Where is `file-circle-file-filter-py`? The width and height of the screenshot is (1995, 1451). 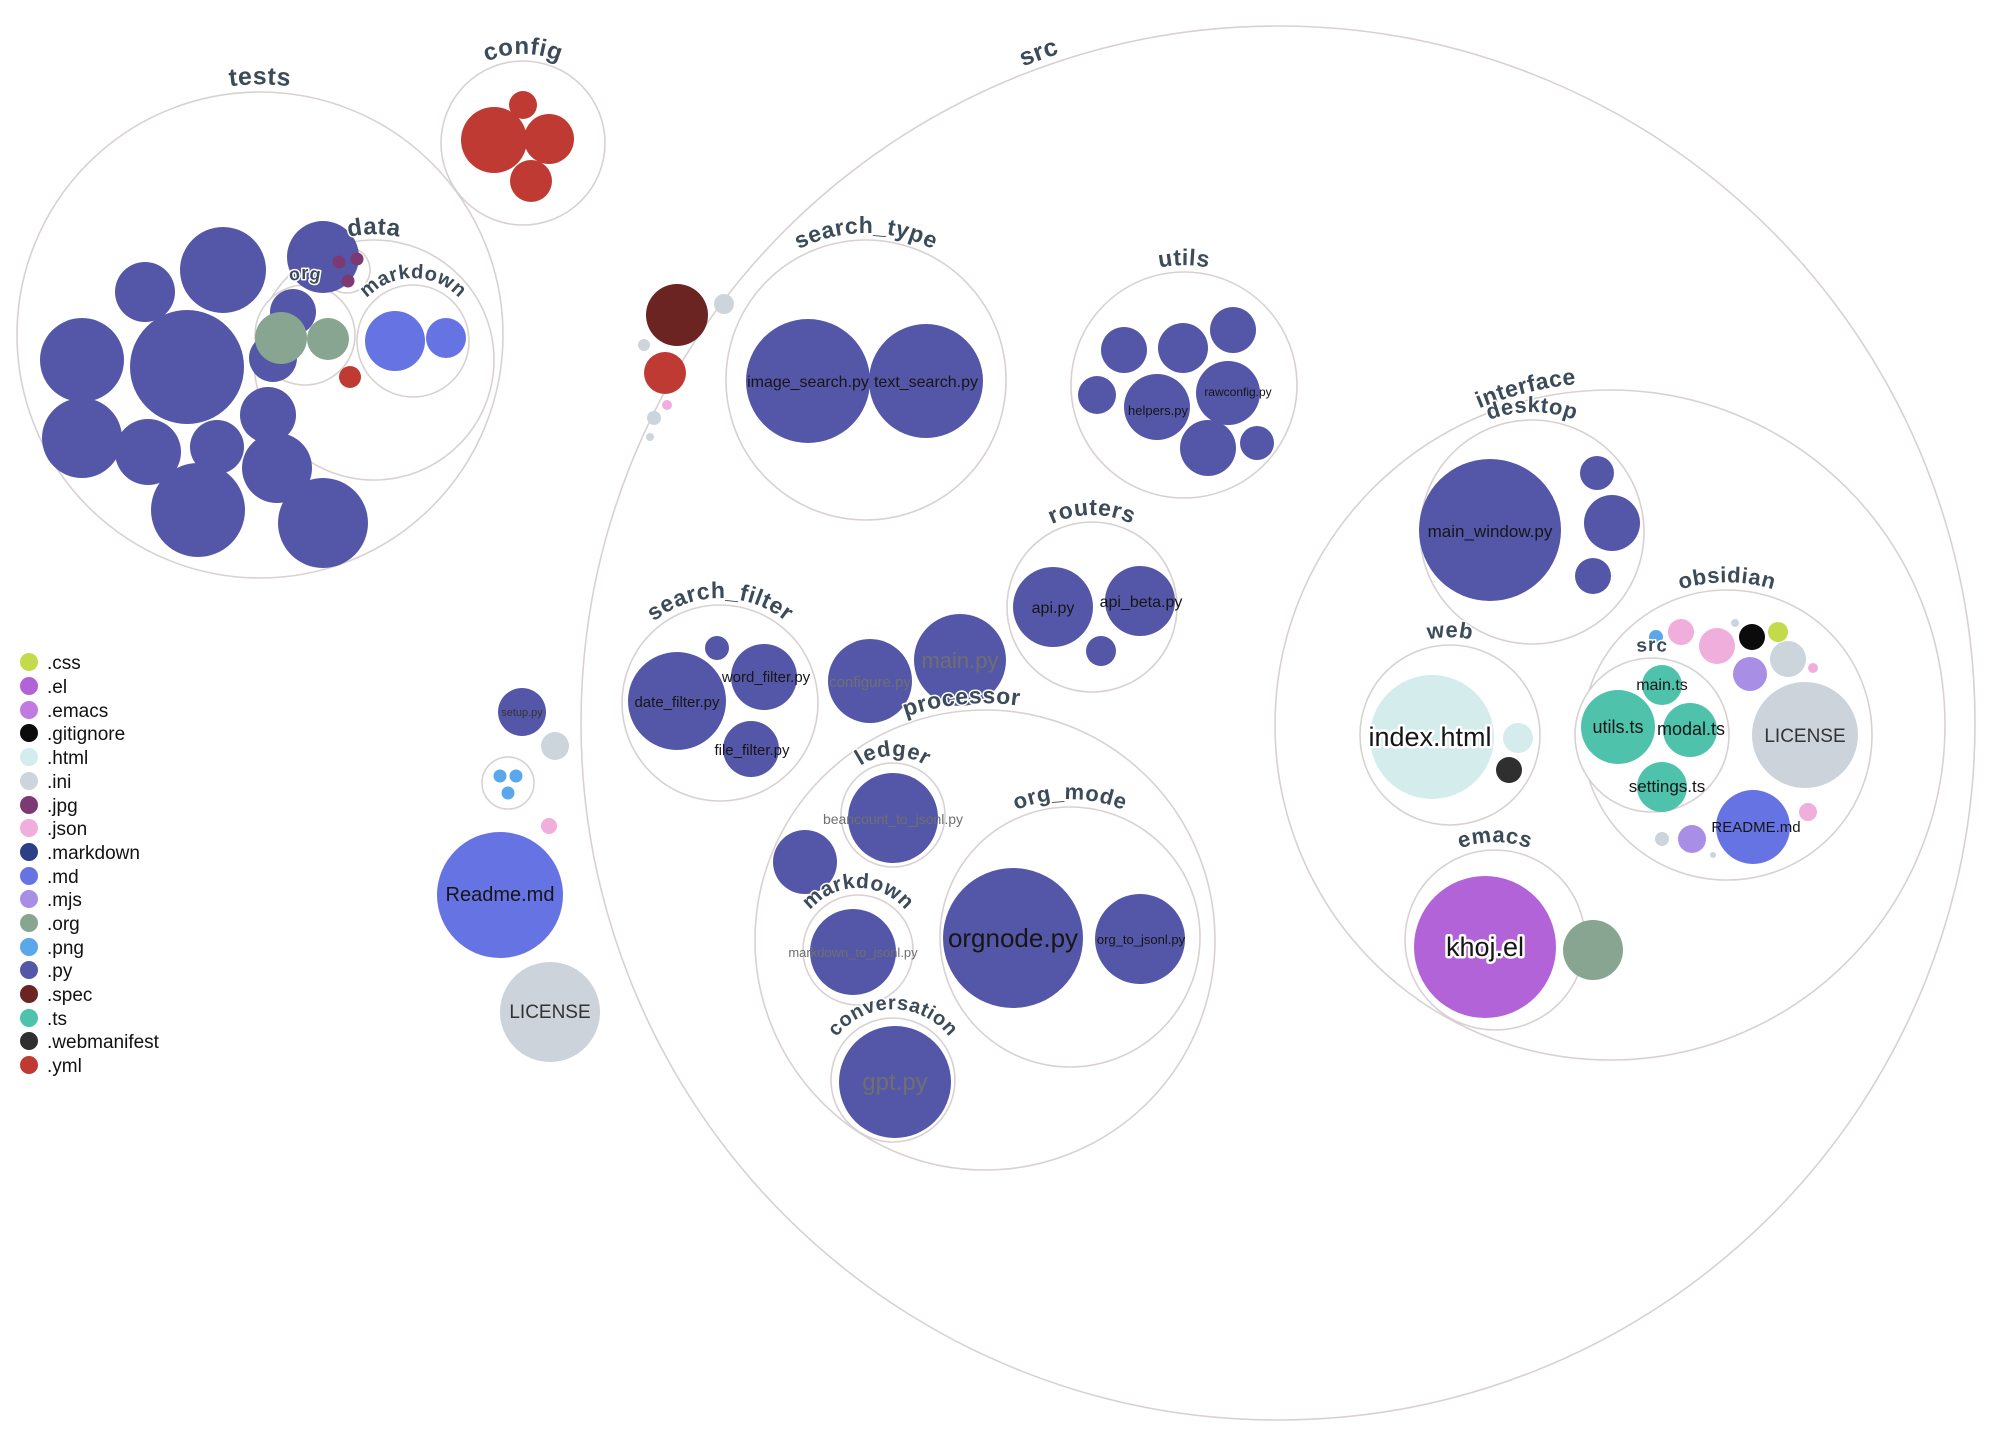 file-circle-file-filter-py is located at coordinates (751, 749).